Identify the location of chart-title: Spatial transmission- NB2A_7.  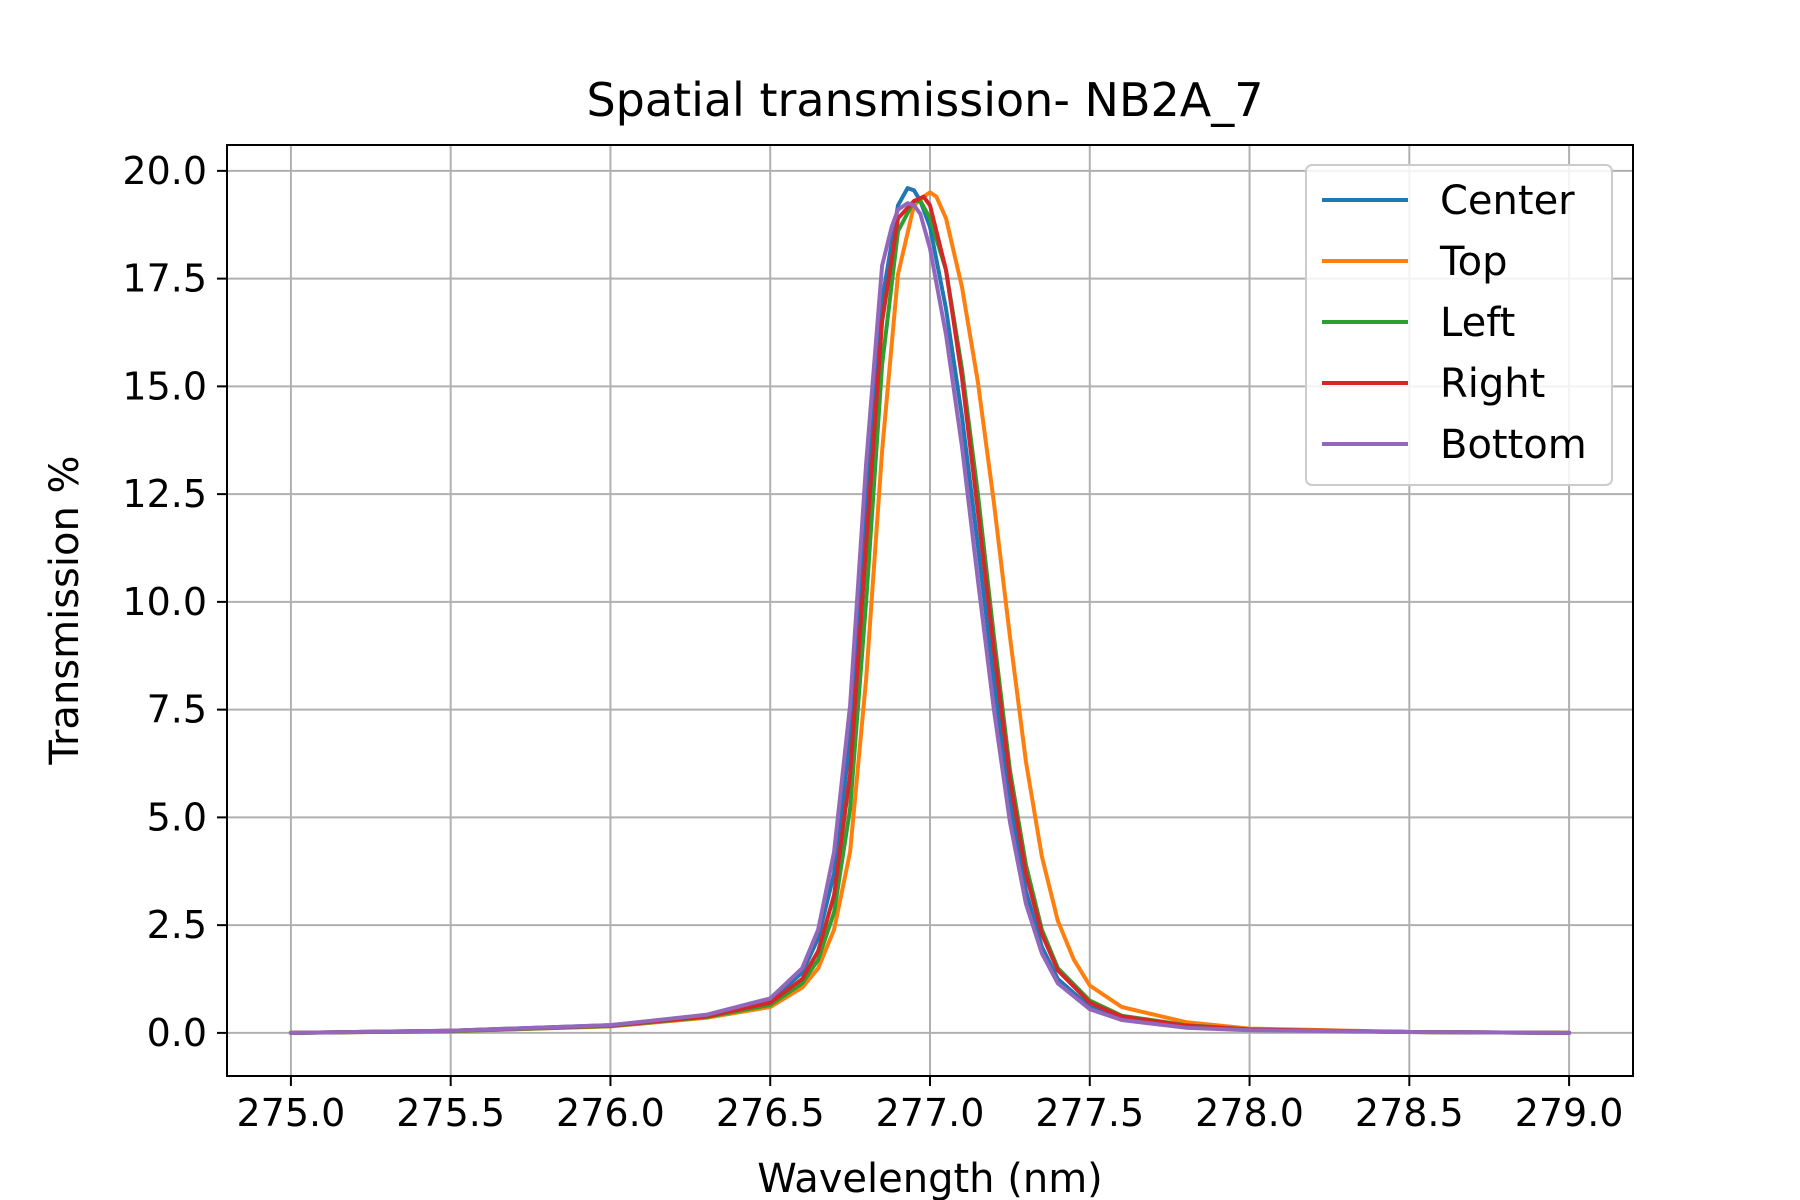
(924, 100).